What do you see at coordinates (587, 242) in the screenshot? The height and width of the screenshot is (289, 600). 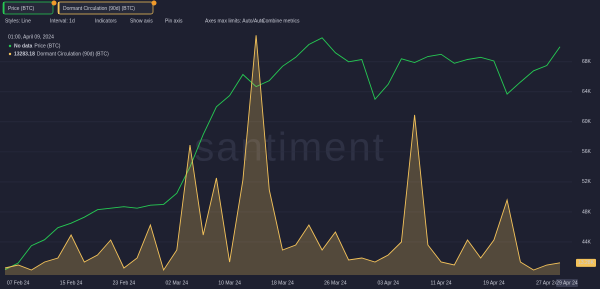 I see `y-tick-label: 44K` at bounding box center [587, 242].